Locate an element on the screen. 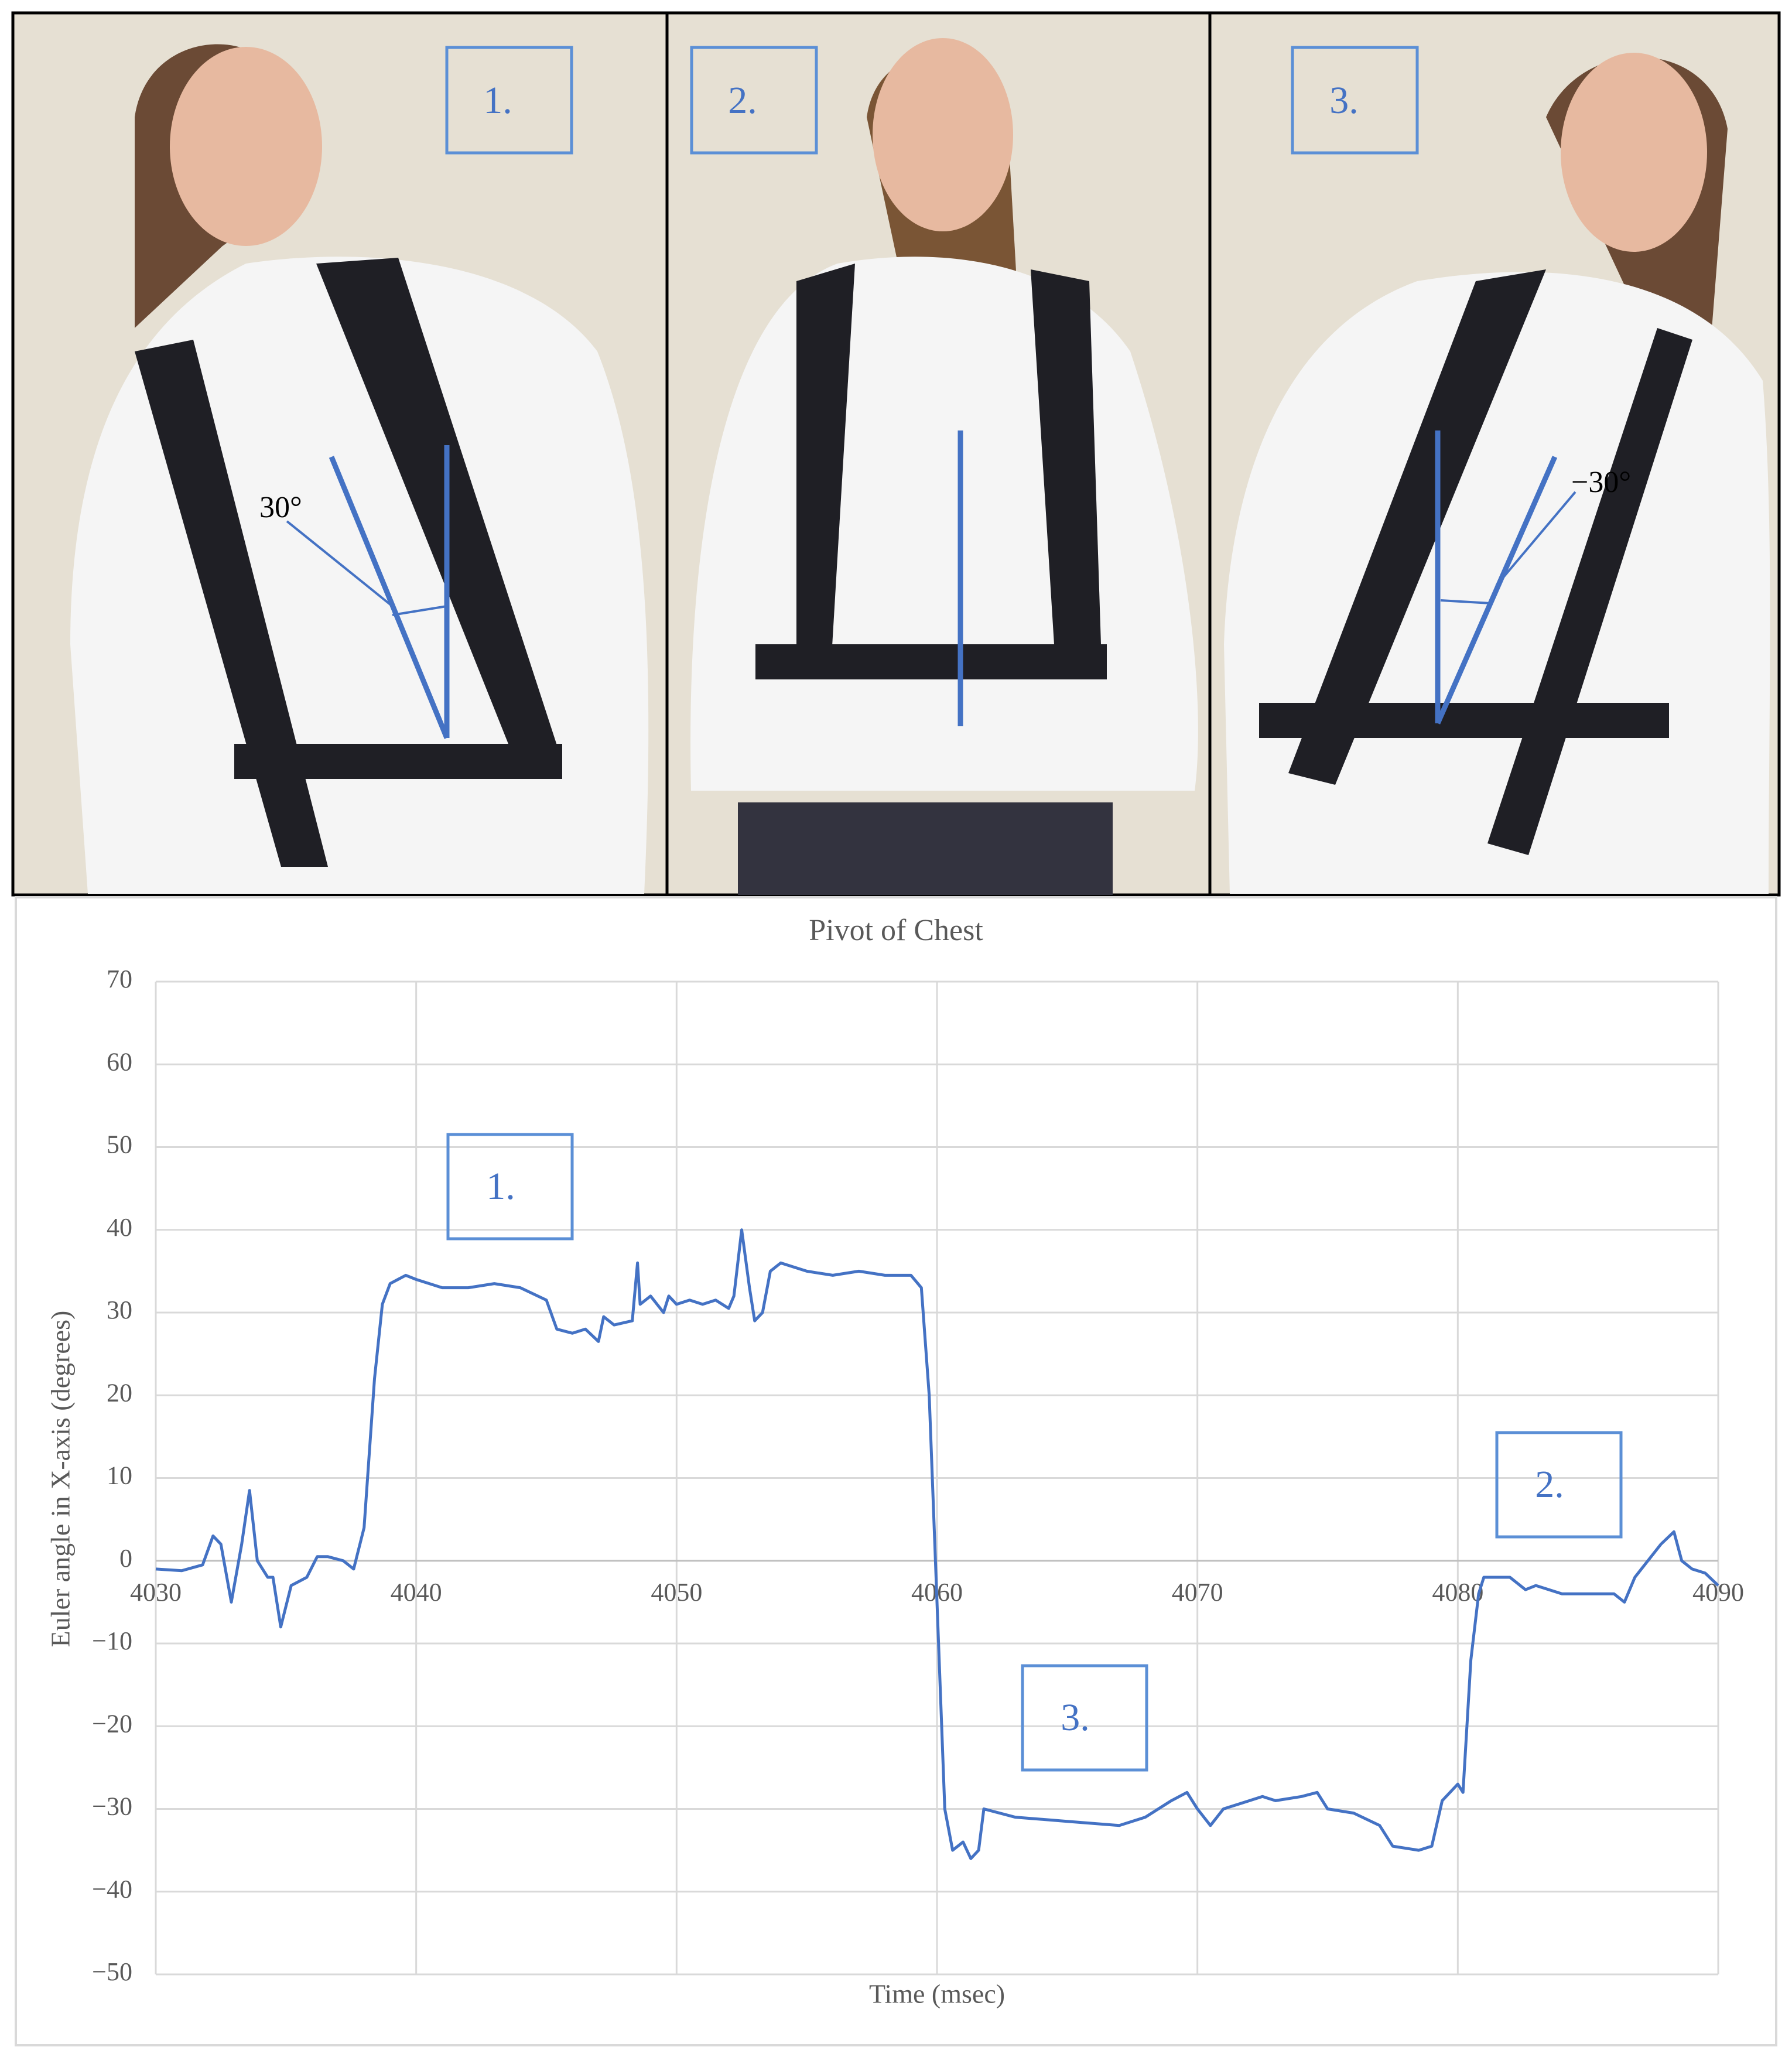 The height and width of the screenshot is (2064, 1792). y-tick-label: 20 is located at coordinates (120, 1392).